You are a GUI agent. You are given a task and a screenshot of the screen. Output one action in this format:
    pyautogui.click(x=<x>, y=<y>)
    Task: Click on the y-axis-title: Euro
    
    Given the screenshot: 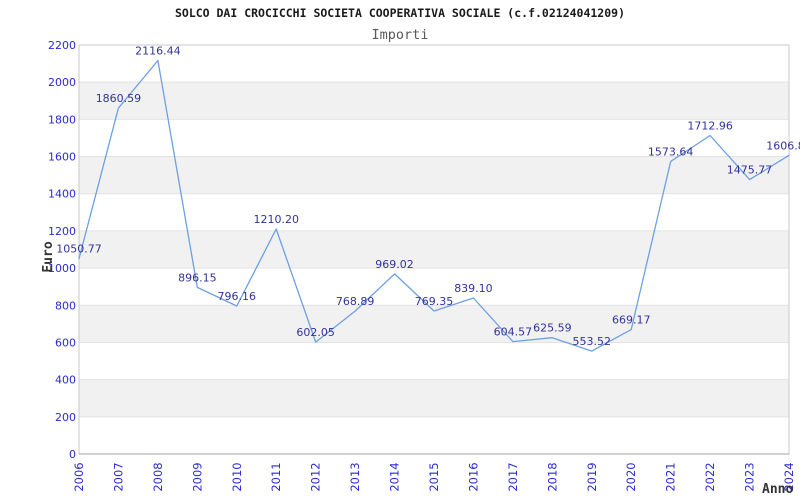 What is the action you would take?
    pyautogui.click(x=48, y=256)
    